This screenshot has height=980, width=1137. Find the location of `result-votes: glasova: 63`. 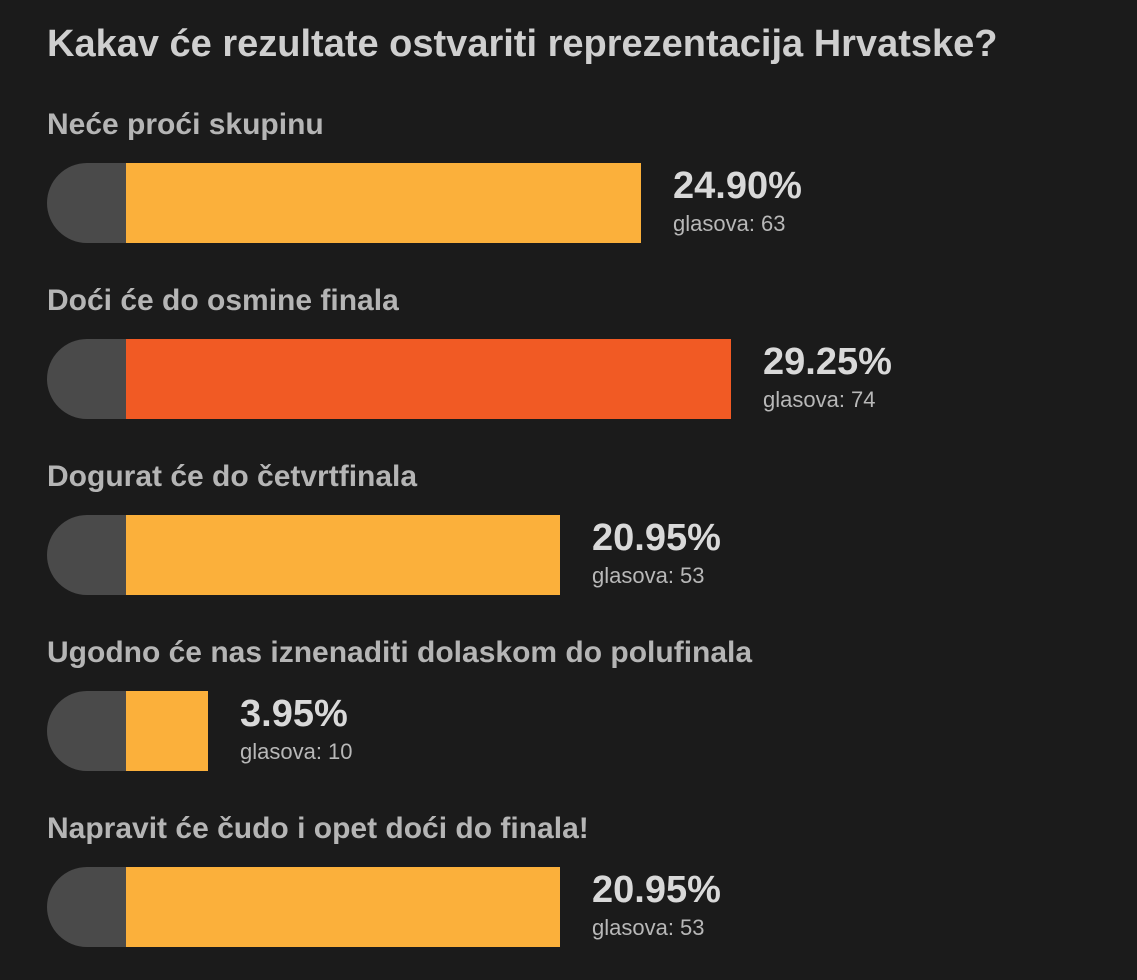

result-votes: glasova: 63 is located at coordinates (729, 223).